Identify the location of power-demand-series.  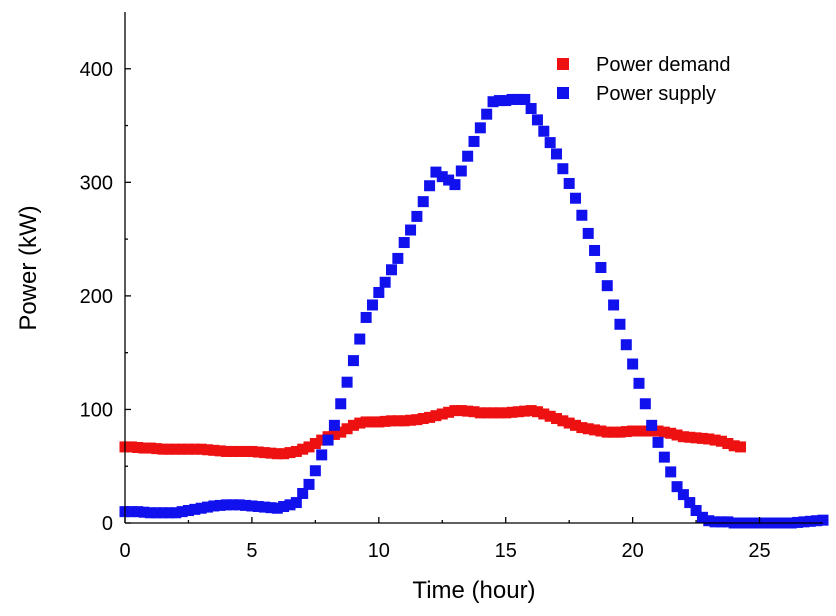
(433, 432).